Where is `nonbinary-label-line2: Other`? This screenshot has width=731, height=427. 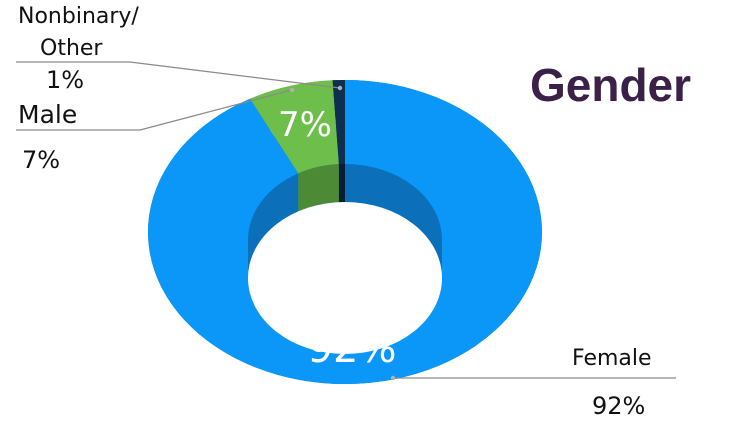 nonbinary-label-line2: Other is located at coordinates (71, 48).